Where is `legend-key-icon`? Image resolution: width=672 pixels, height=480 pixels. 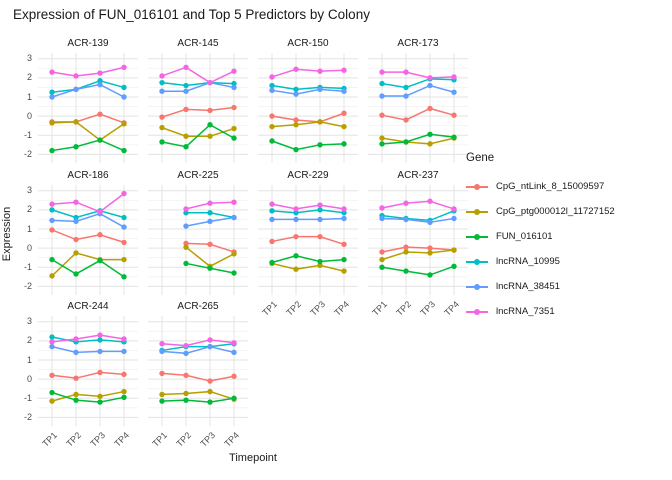 legend-key-icon is located at coordinates (477, 287).